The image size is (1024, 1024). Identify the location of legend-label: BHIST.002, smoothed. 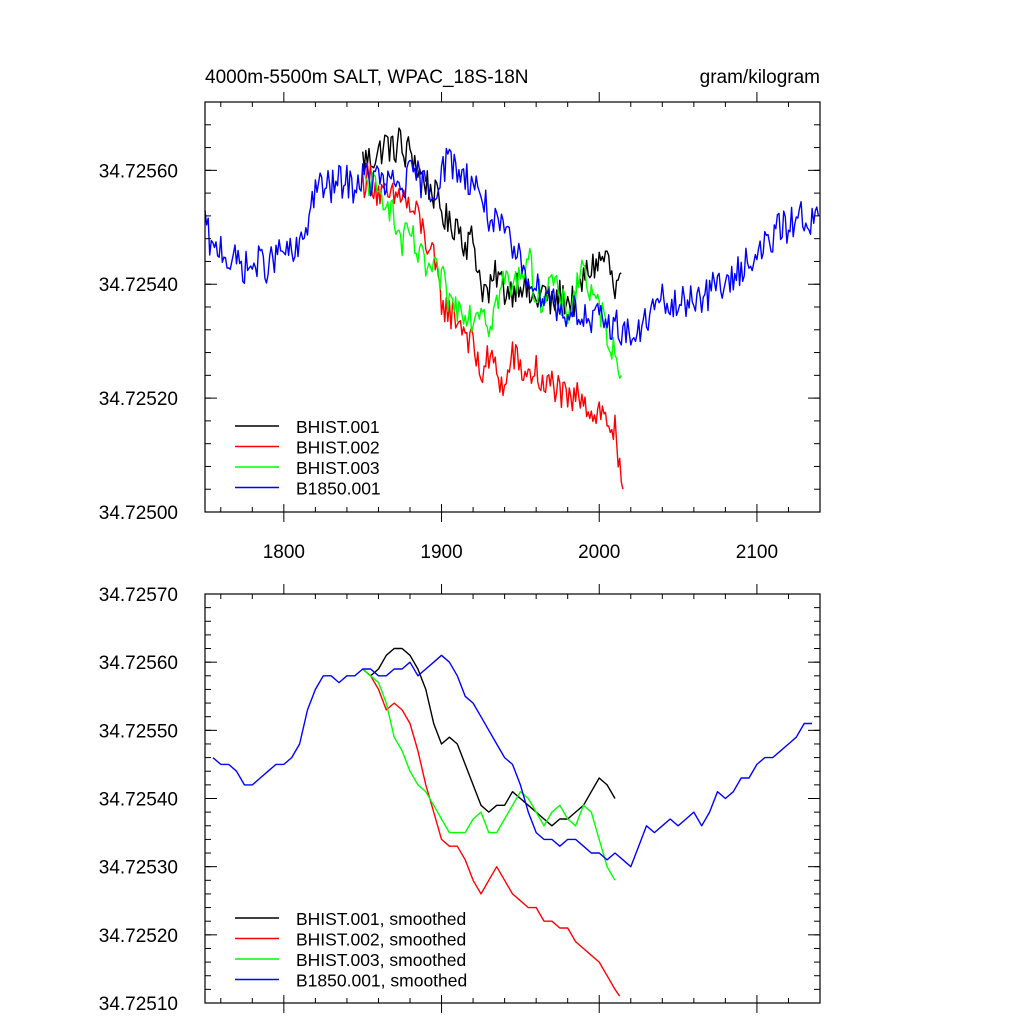
(381, 940).